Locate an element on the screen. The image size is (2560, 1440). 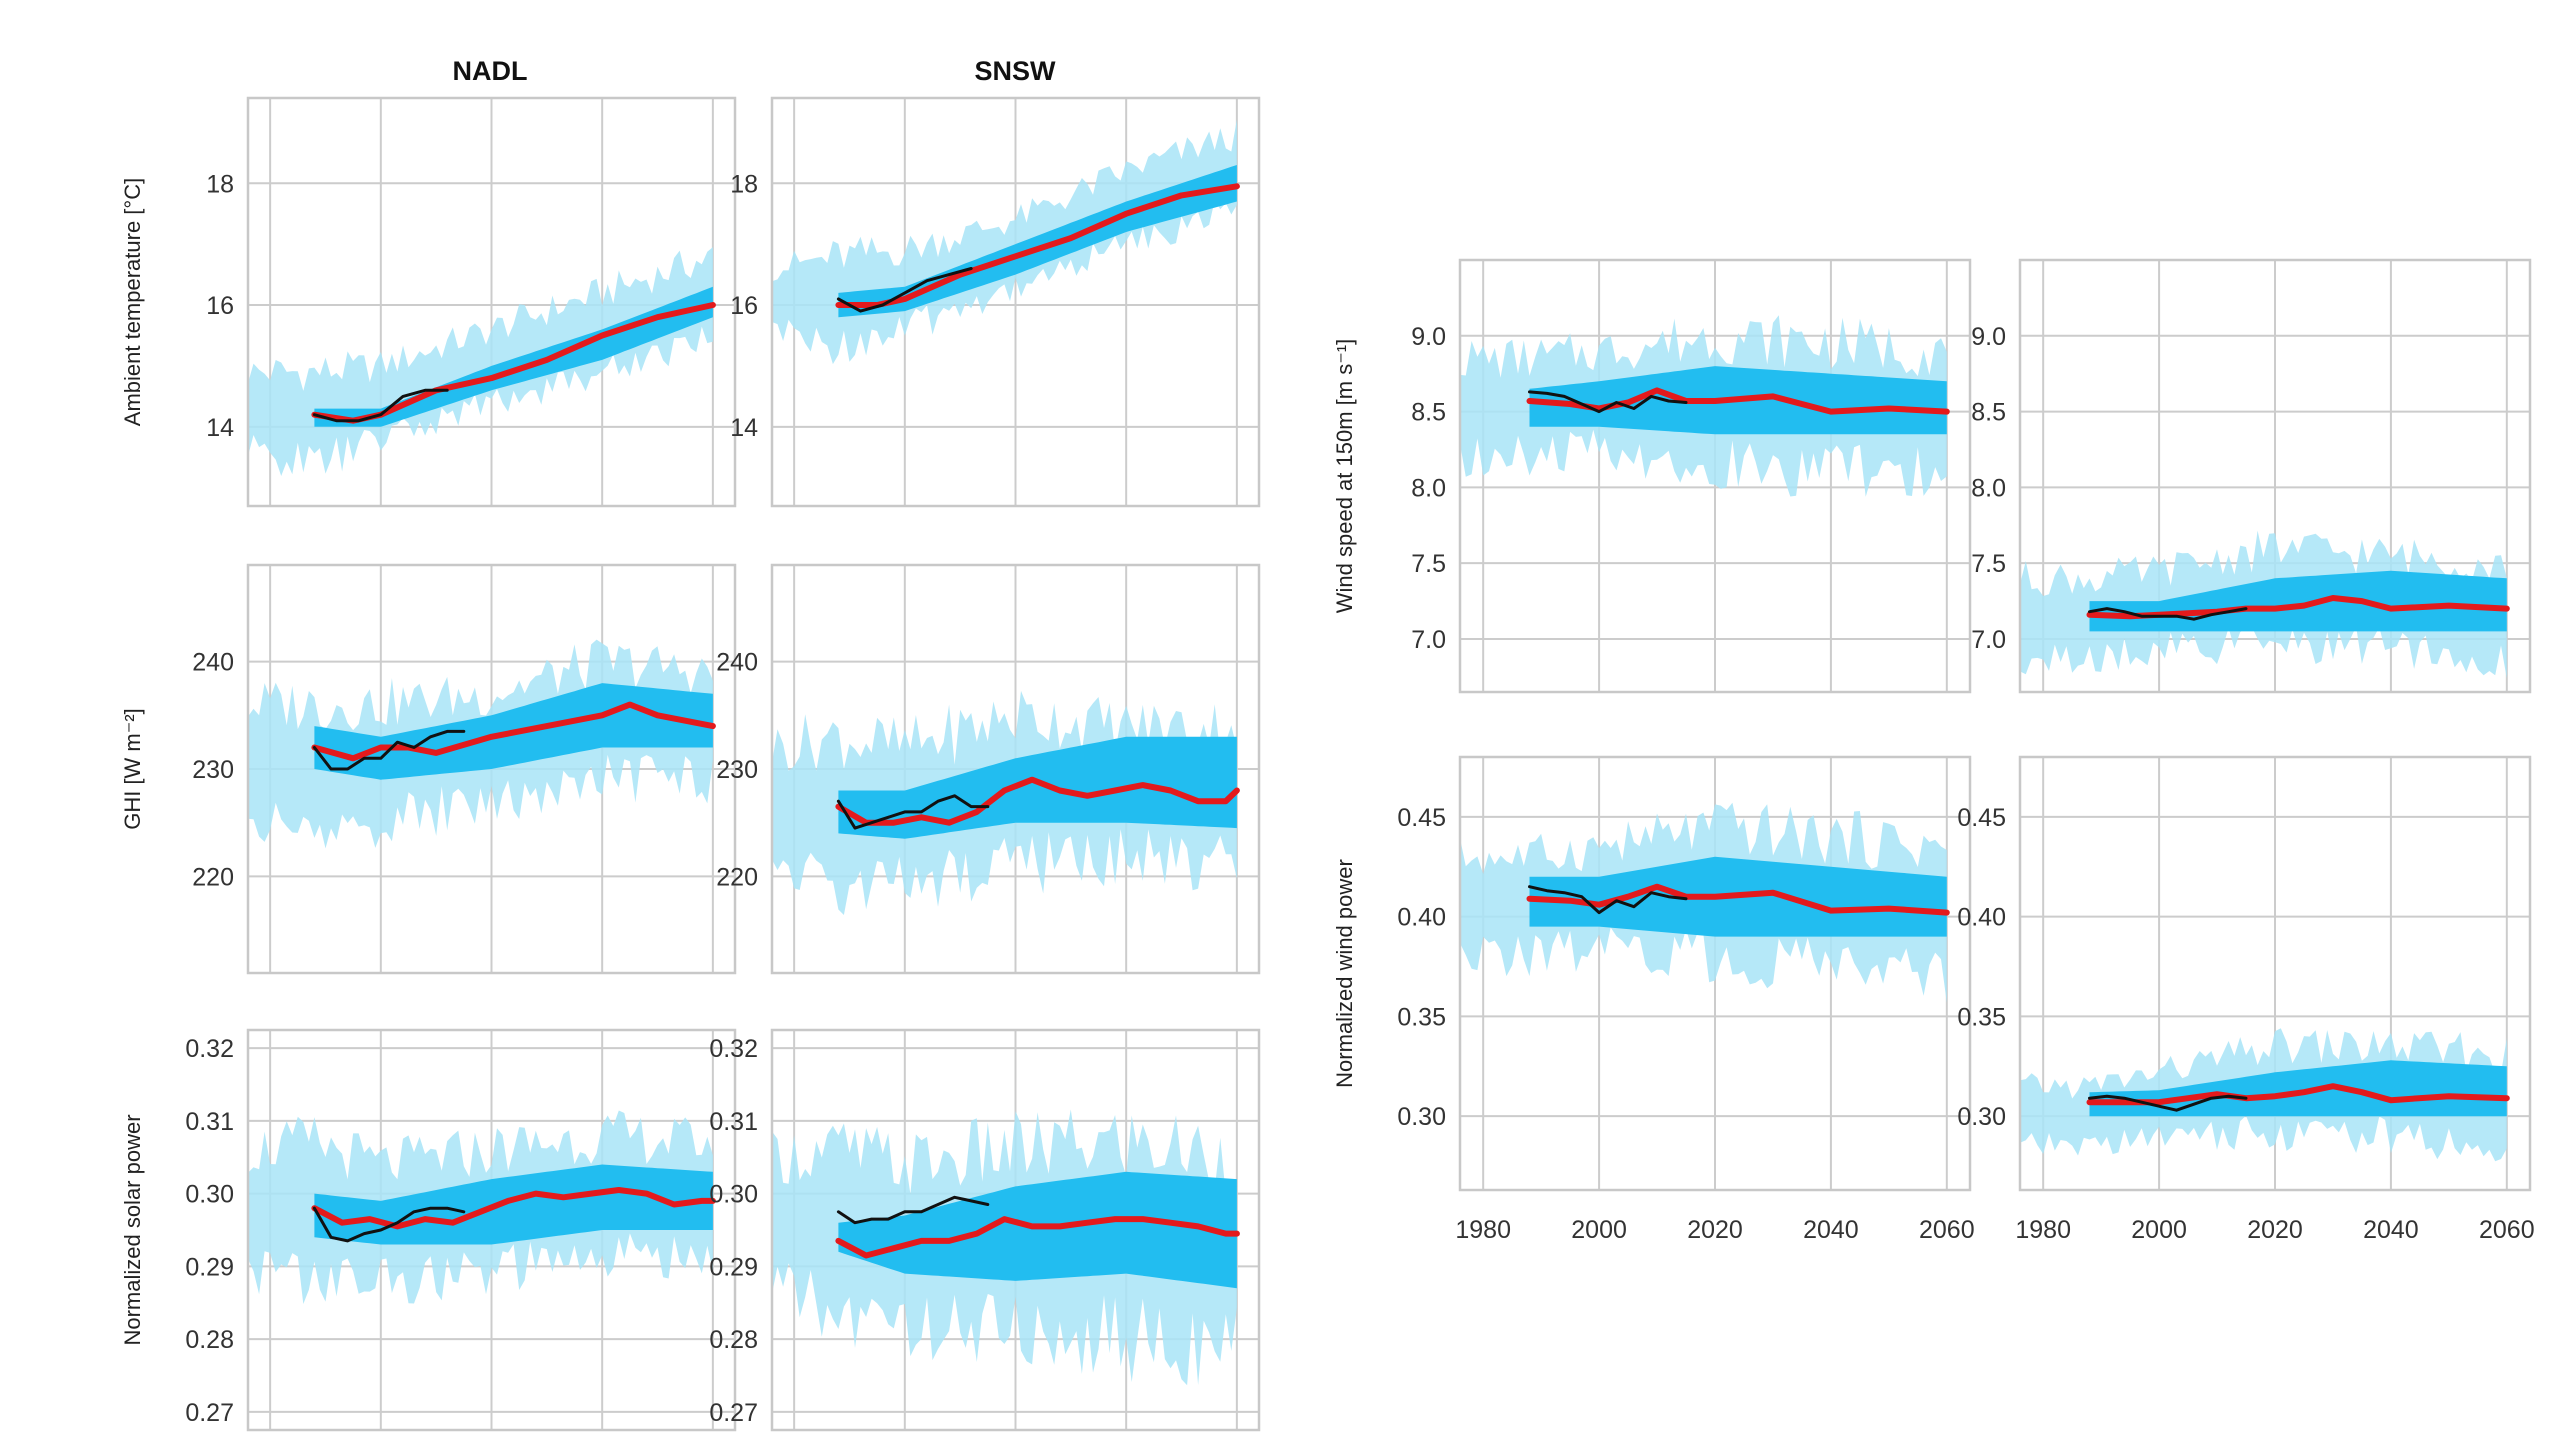
y-axis-label: GHI [W m⁻²] is located at coordinates (132, 769).